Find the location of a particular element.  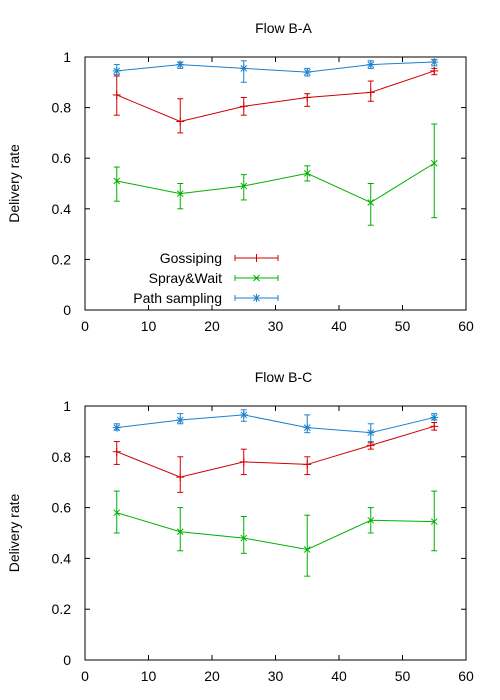

legend: Gossiping Spray&Wait Path sampling is located at coordinates (206, 278).